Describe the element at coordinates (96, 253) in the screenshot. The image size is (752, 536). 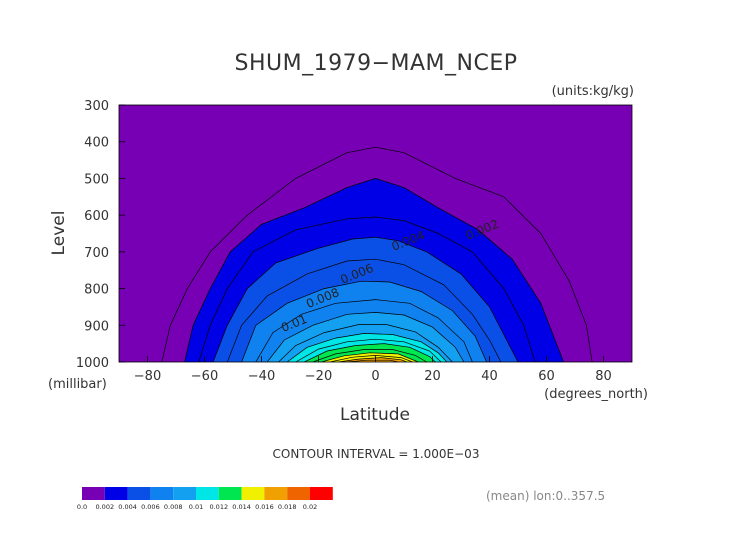
I see `y-tick-label: 700` at that location.